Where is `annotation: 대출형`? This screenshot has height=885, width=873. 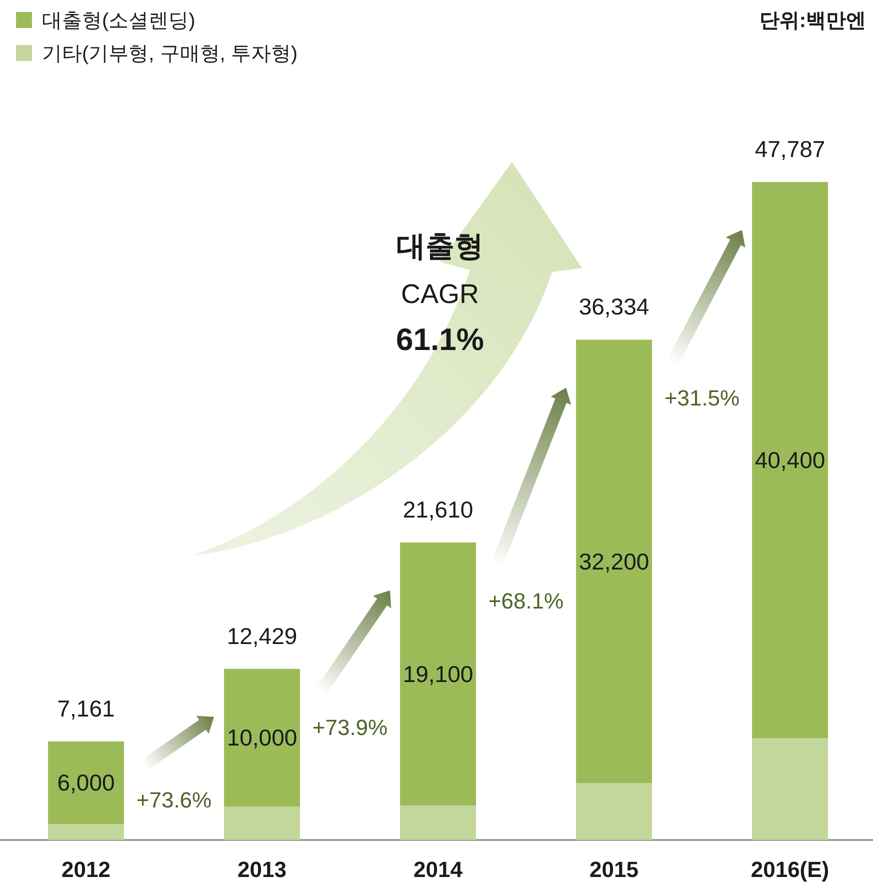 annotation: 대출형 is located at coordinates (440, 247).